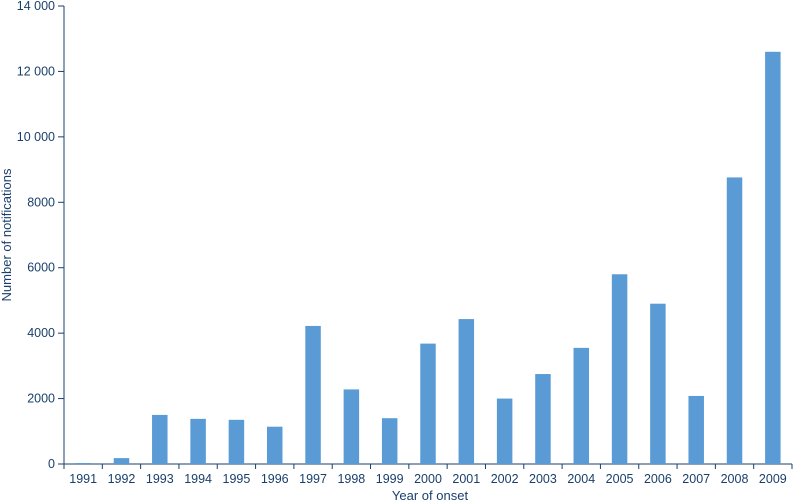  What do you see at coordinates (581, 405) in the screenshot?
I see `bar-2004` at bounding box center [581, 405].